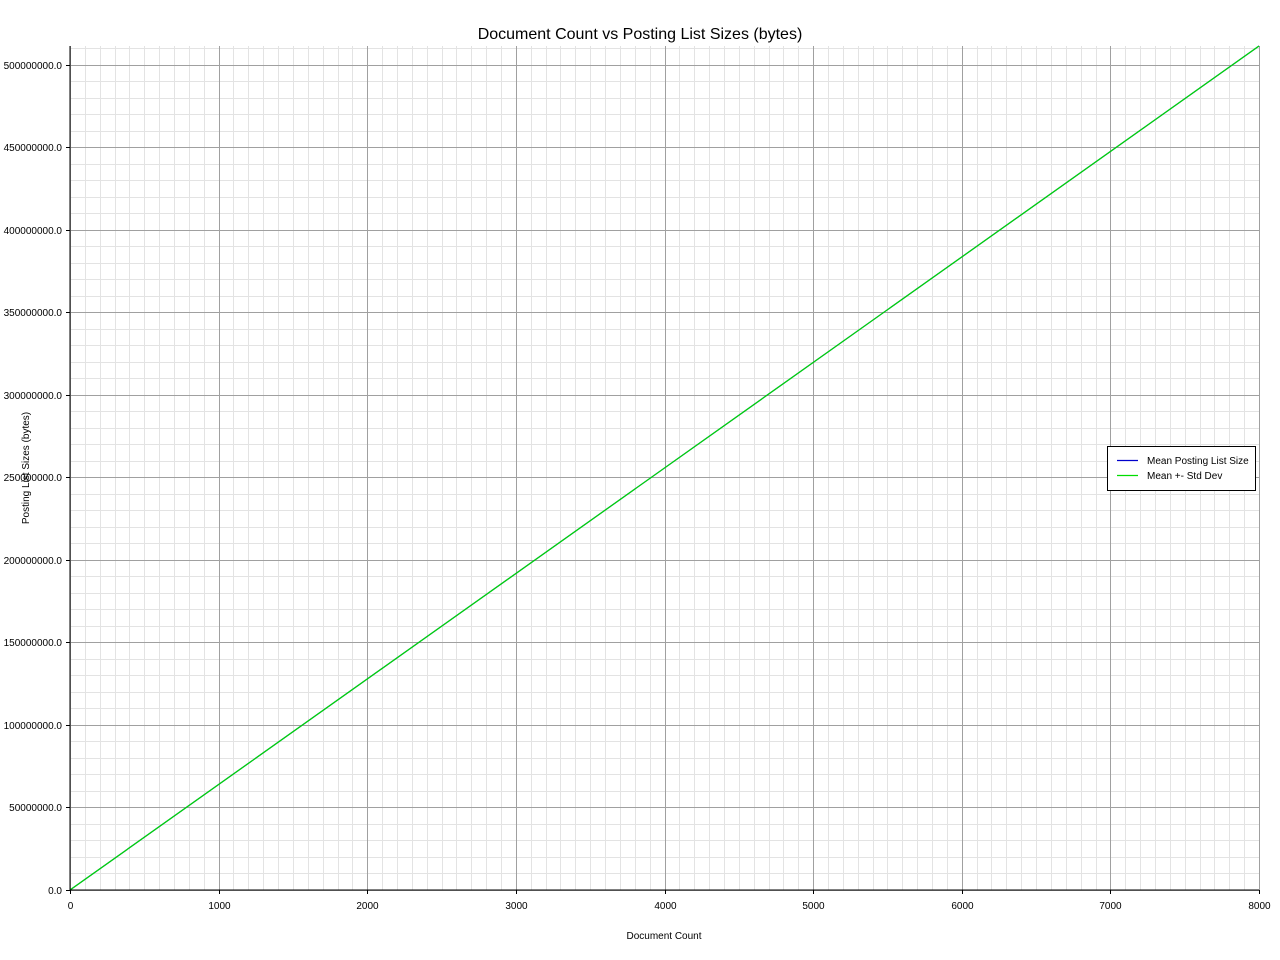 The image size is (1280, 960). I want to click on y-tick-label: 250000000.0, so click(33, 478).